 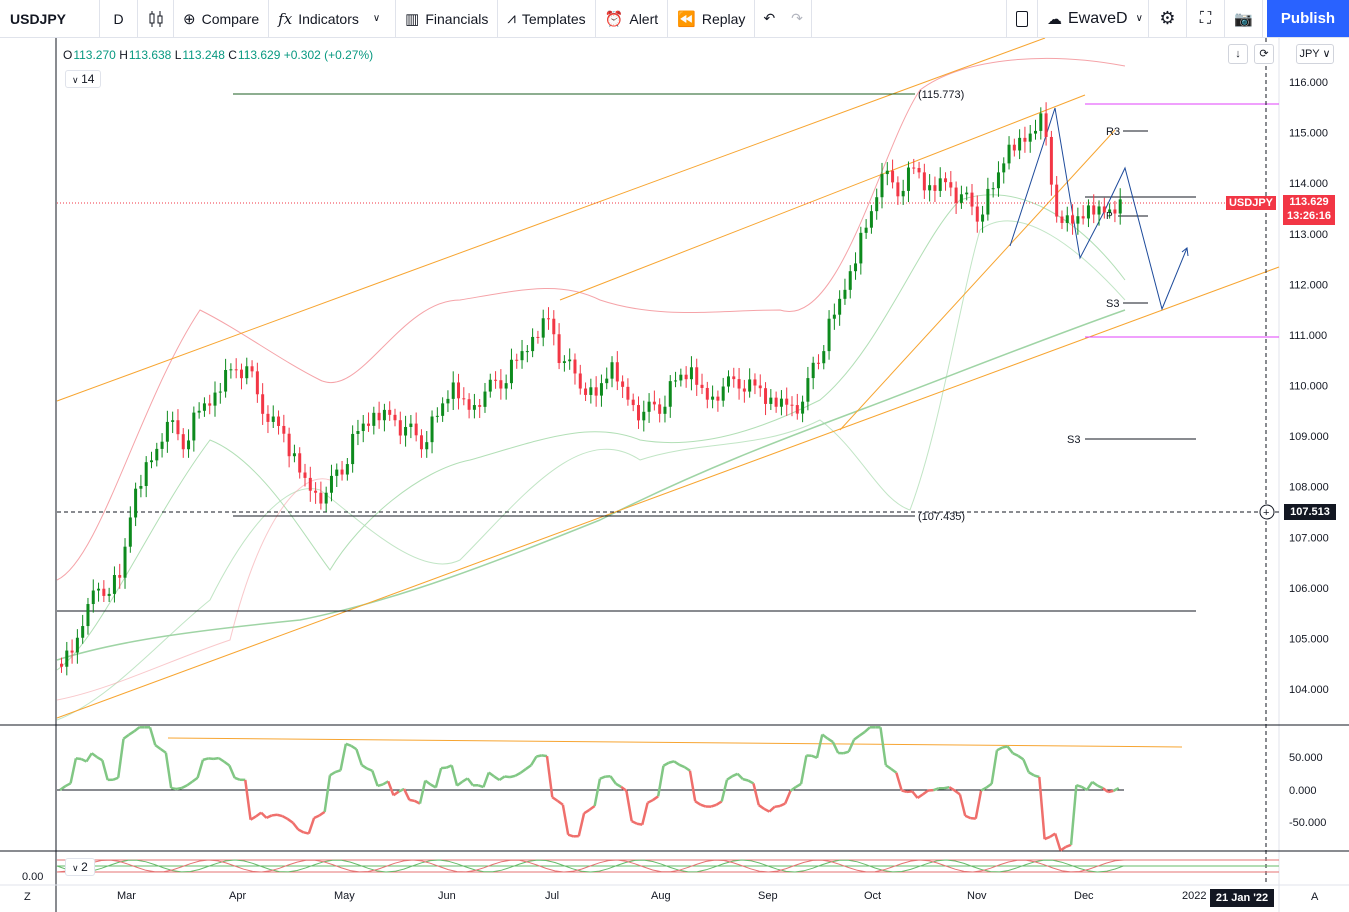 I want to click on replay-button: ⏪ Replay, so click(x=712, y=18).